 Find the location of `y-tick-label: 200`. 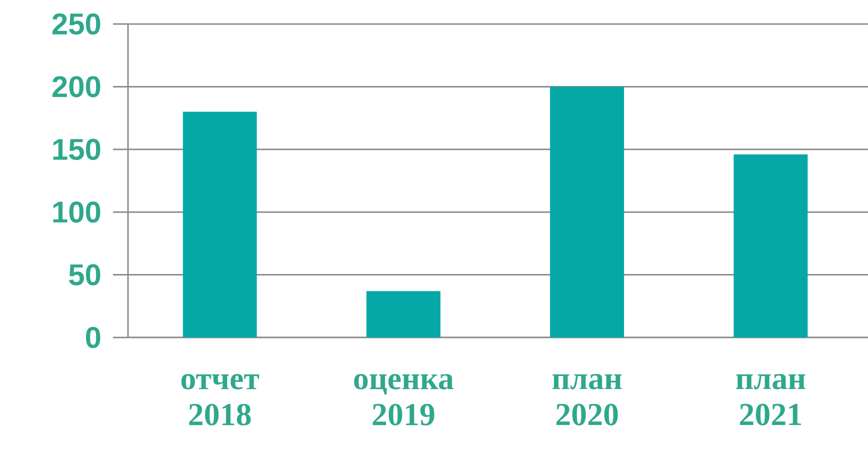

y-tick-label: 200 is located at coordinates (76, 87).